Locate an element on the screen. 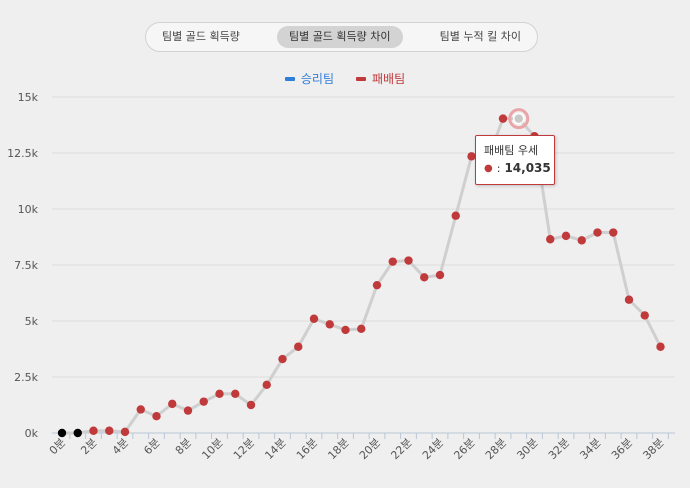 Image resolution: width=690 pixels, height=488 pixels. y-tick-label: 10k is located at coordinates (28, 209).